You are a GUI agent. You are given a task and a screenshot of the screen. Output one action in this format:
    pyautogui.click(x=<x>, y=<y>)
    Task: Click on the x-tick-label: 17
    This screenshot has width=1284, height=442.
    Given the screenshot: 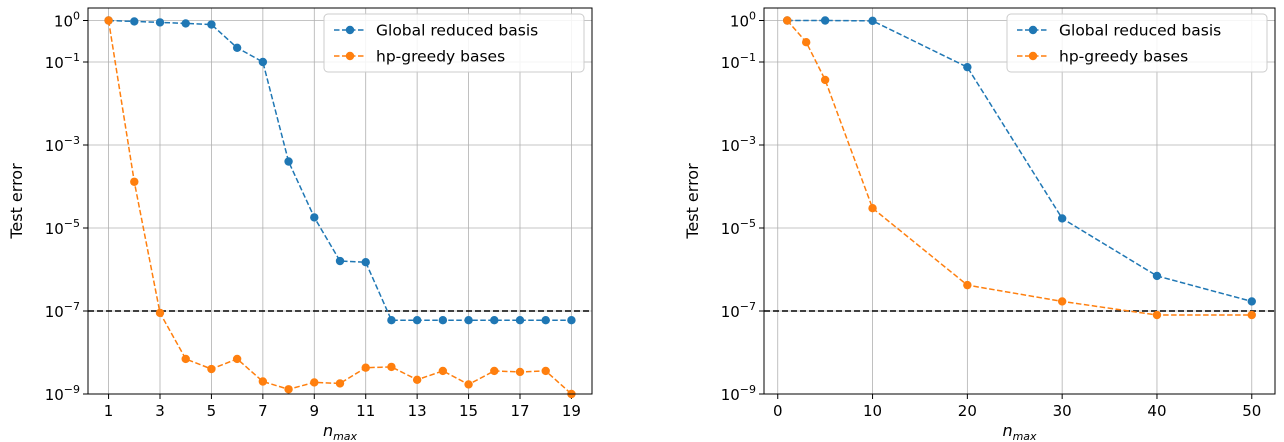 What is the action you would take?
    pyautogui.click(x=519, y=411)
    